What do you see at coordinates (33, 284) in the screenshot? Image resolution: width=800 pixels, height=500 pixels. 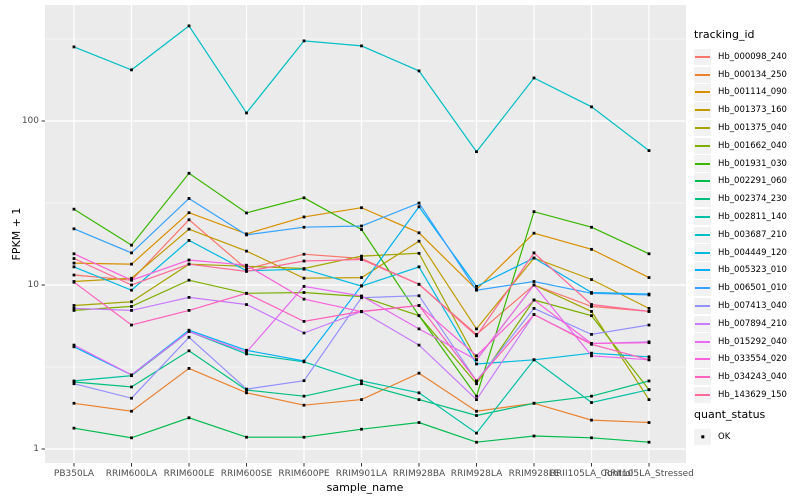 I see `y-tick-label-10: 10` at bounding box center [33, 284].